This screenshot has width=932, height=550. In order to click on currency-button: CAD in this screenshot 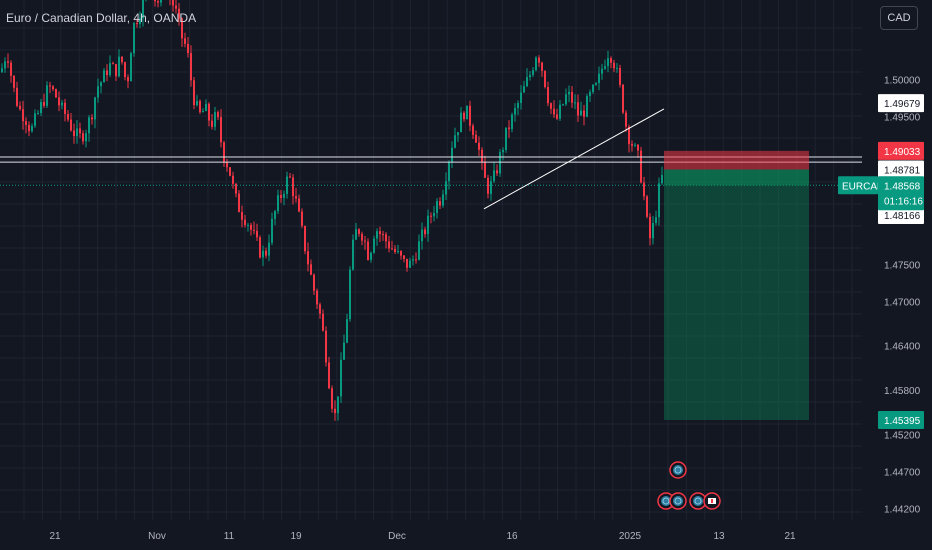, I will do `click(899, 18)`.